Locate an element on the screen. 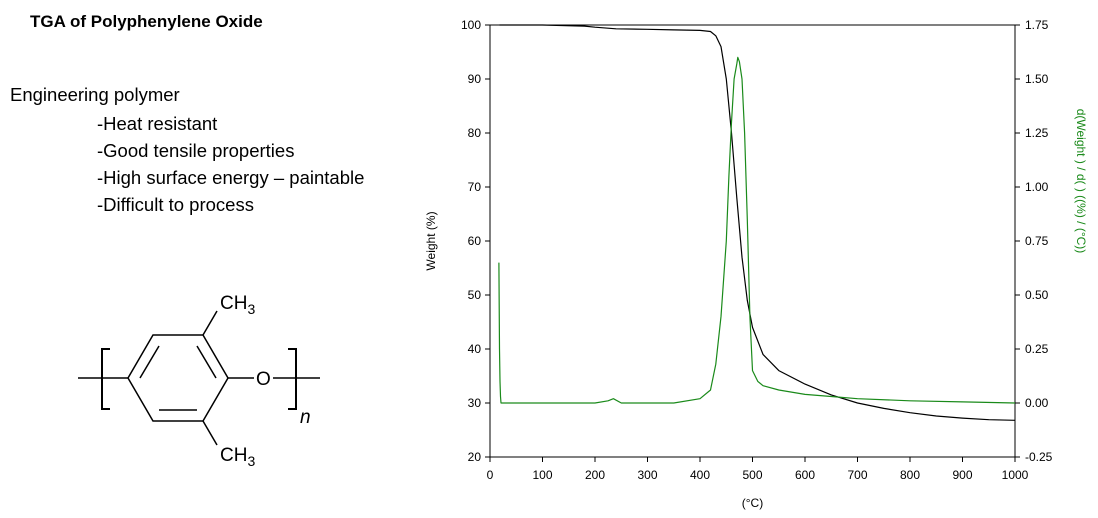 This screenshot has width=1098, height=518. x-tick-label: 500 is located at coordinates (752, 475).